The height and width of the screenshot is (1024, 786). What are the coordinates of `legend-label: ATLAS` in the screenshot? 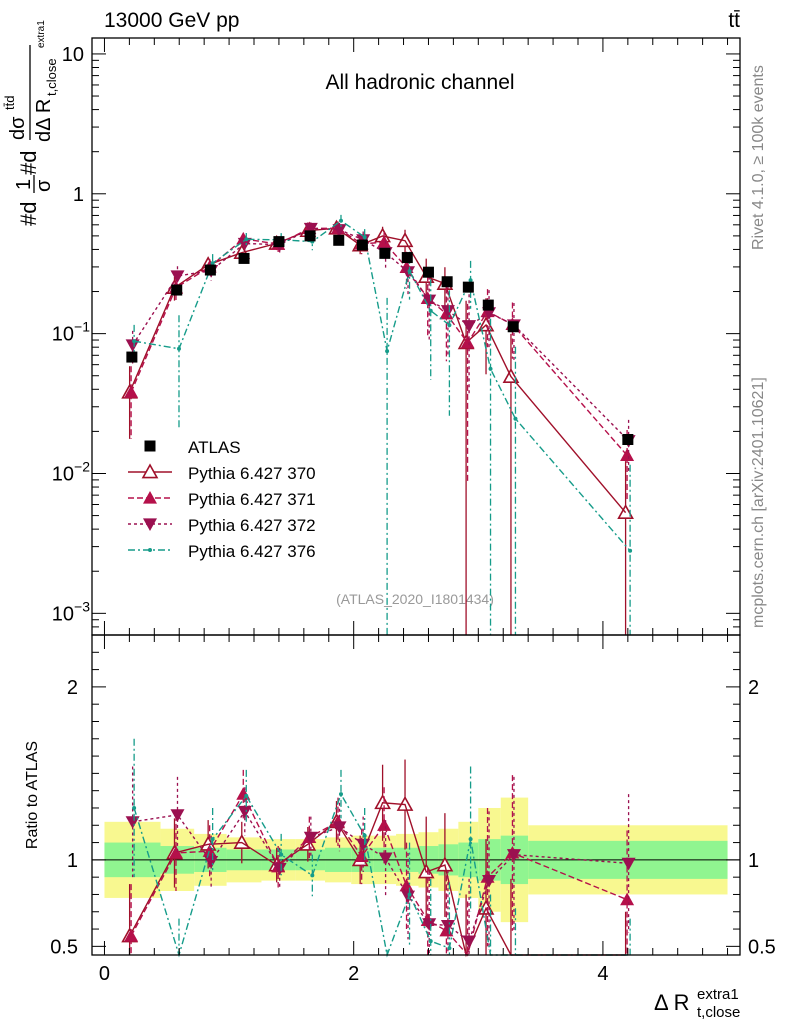 It's located at (214, 447).